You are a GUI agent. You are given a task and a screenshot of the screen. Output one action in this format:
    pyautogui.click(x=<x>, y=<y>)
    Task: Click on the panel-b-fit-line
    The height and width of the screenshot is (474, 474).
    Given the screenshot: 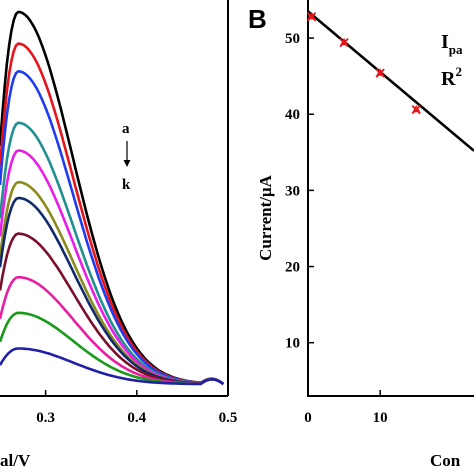 What is the action you would take?
    pyautogui.click(x=390, y=81)
    